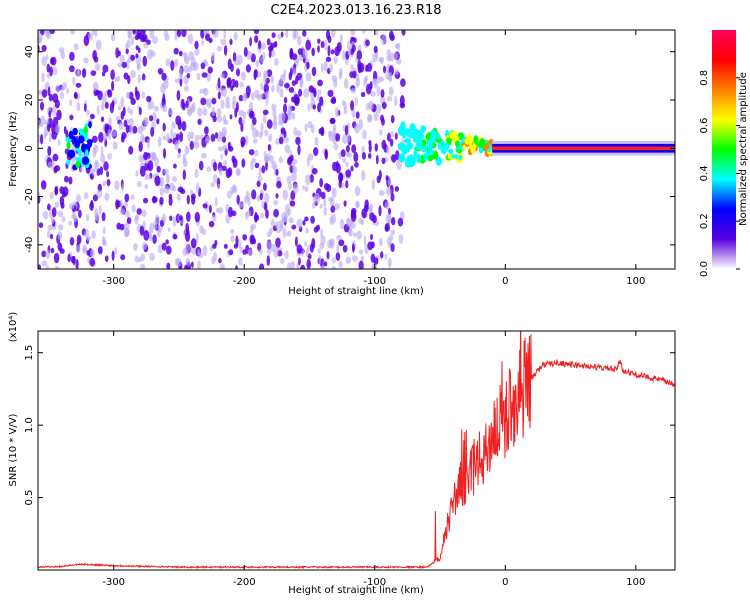 This screenshot has height=600, width=750. What do you see at coordinates (704, 78) in the screenshot?
I see `colorbar-tick-label: 0.8` at bounding box center [704, 78].